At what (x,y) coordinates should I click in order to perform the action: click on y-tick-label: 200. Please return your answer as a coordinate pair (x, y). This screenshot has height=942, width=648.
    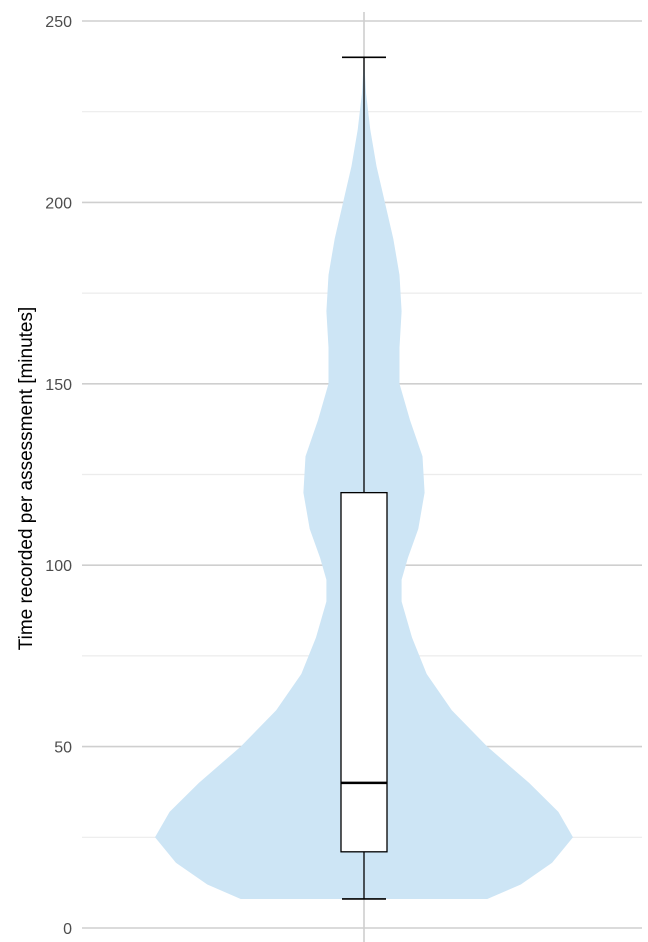
    Looking at the image, I should click on (58, 203).